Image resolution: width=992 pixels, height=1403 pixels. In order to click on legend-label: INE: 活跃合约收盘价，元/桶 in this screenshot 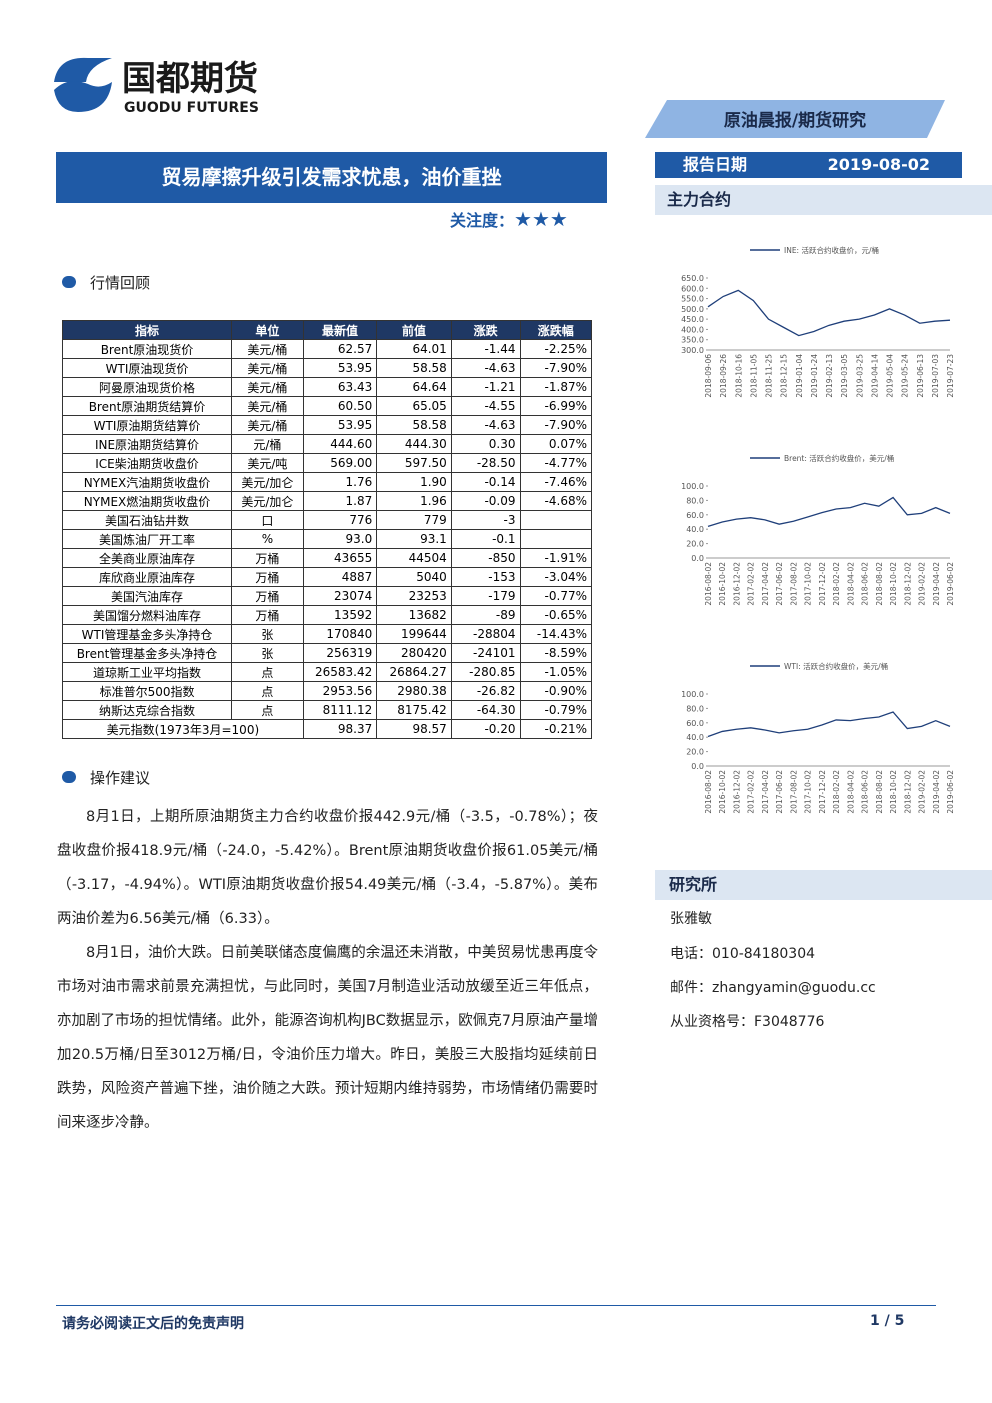, I will do `click(831, 250)`.